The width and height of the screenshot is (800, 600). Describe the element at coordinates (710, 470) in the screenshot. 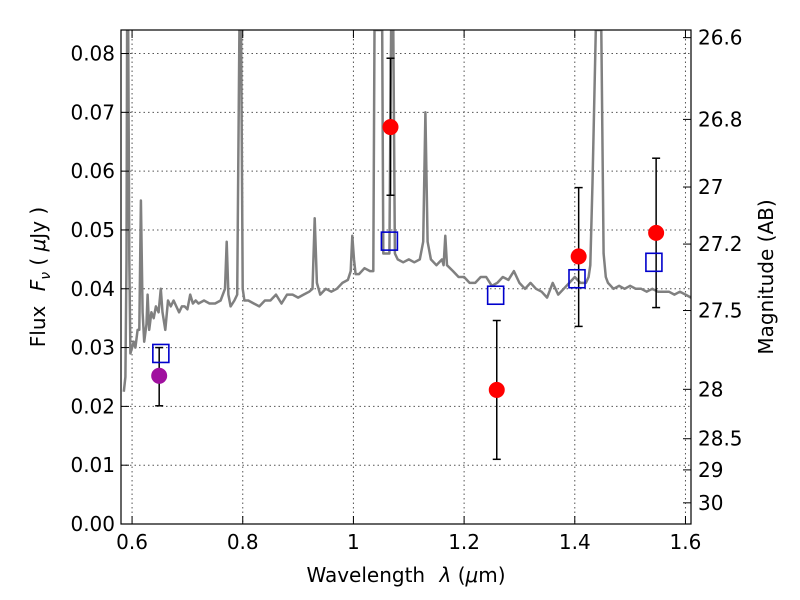

I see `y2-tick-label: 29` at that location.